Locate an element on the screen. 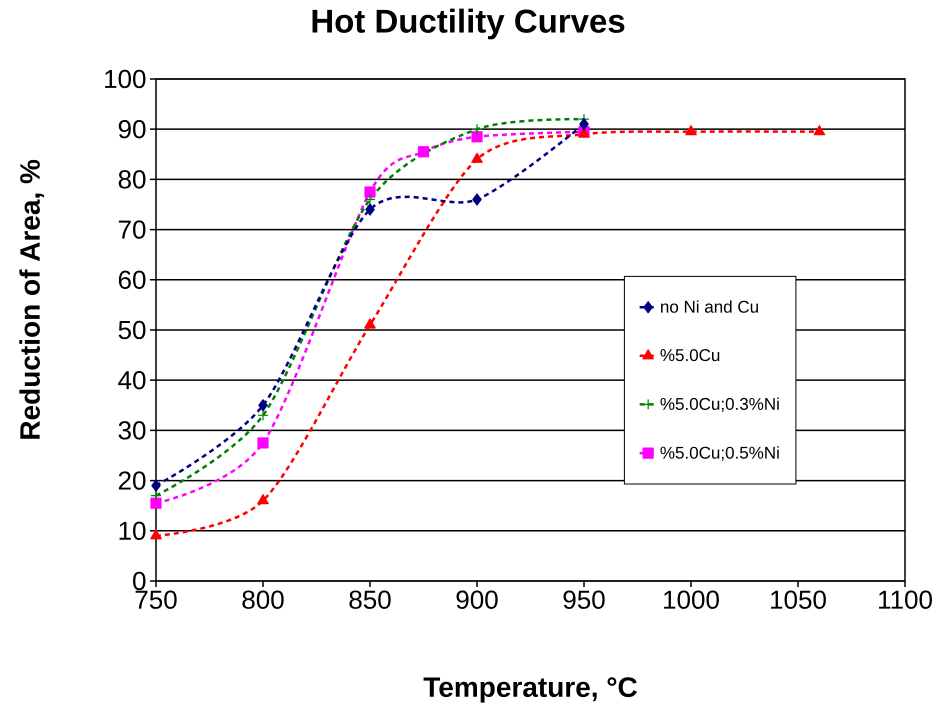  y-tick-label: 20 is located at coordinates (132, 480).